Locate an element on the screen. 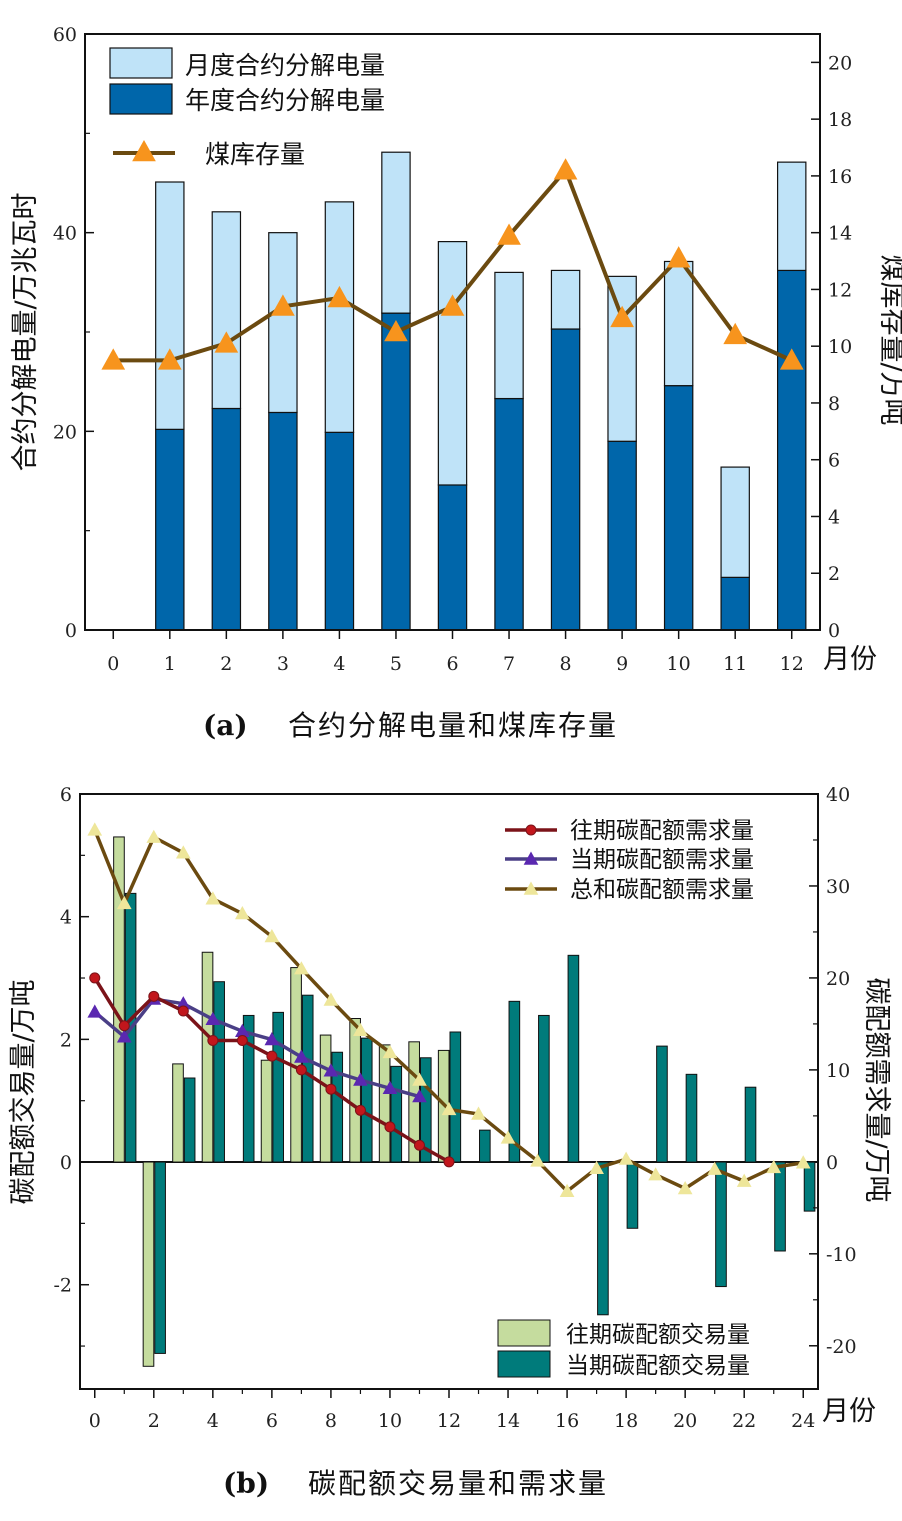 The image size is (902, 1521). x-tick-label-b-16: 16 is located at coordinates (567, 1421).